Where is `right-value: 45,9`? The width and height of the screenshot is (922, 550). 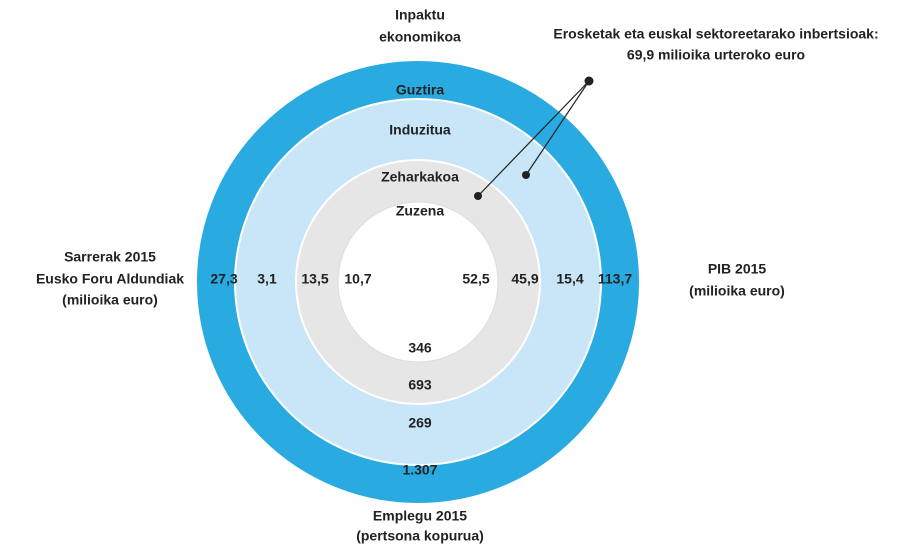
right-value: 45,9 is located at coordinates (524, 279).